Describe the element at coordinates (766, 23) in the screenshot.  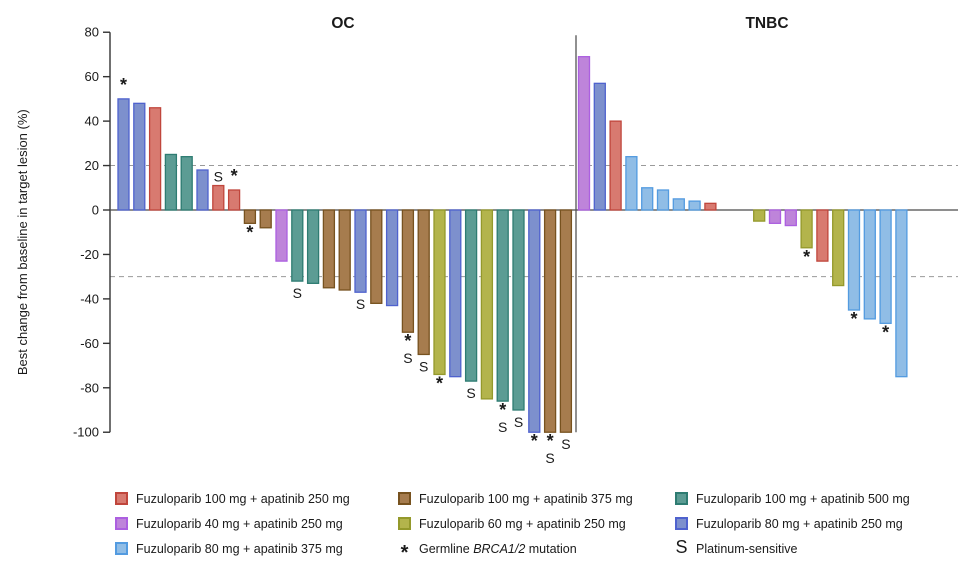
I see `panel-title-tnbc: TNBC` at that location.